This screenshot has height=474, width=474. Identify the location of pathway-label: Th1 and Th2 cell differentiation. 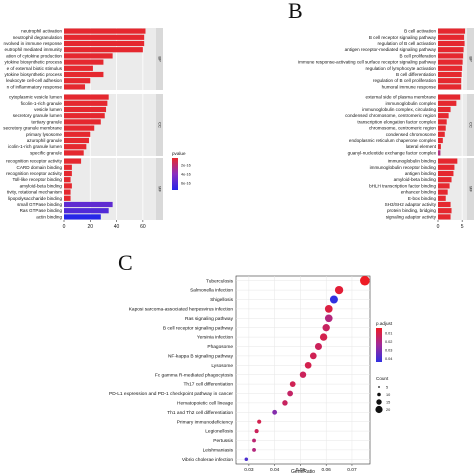
(200, 413).